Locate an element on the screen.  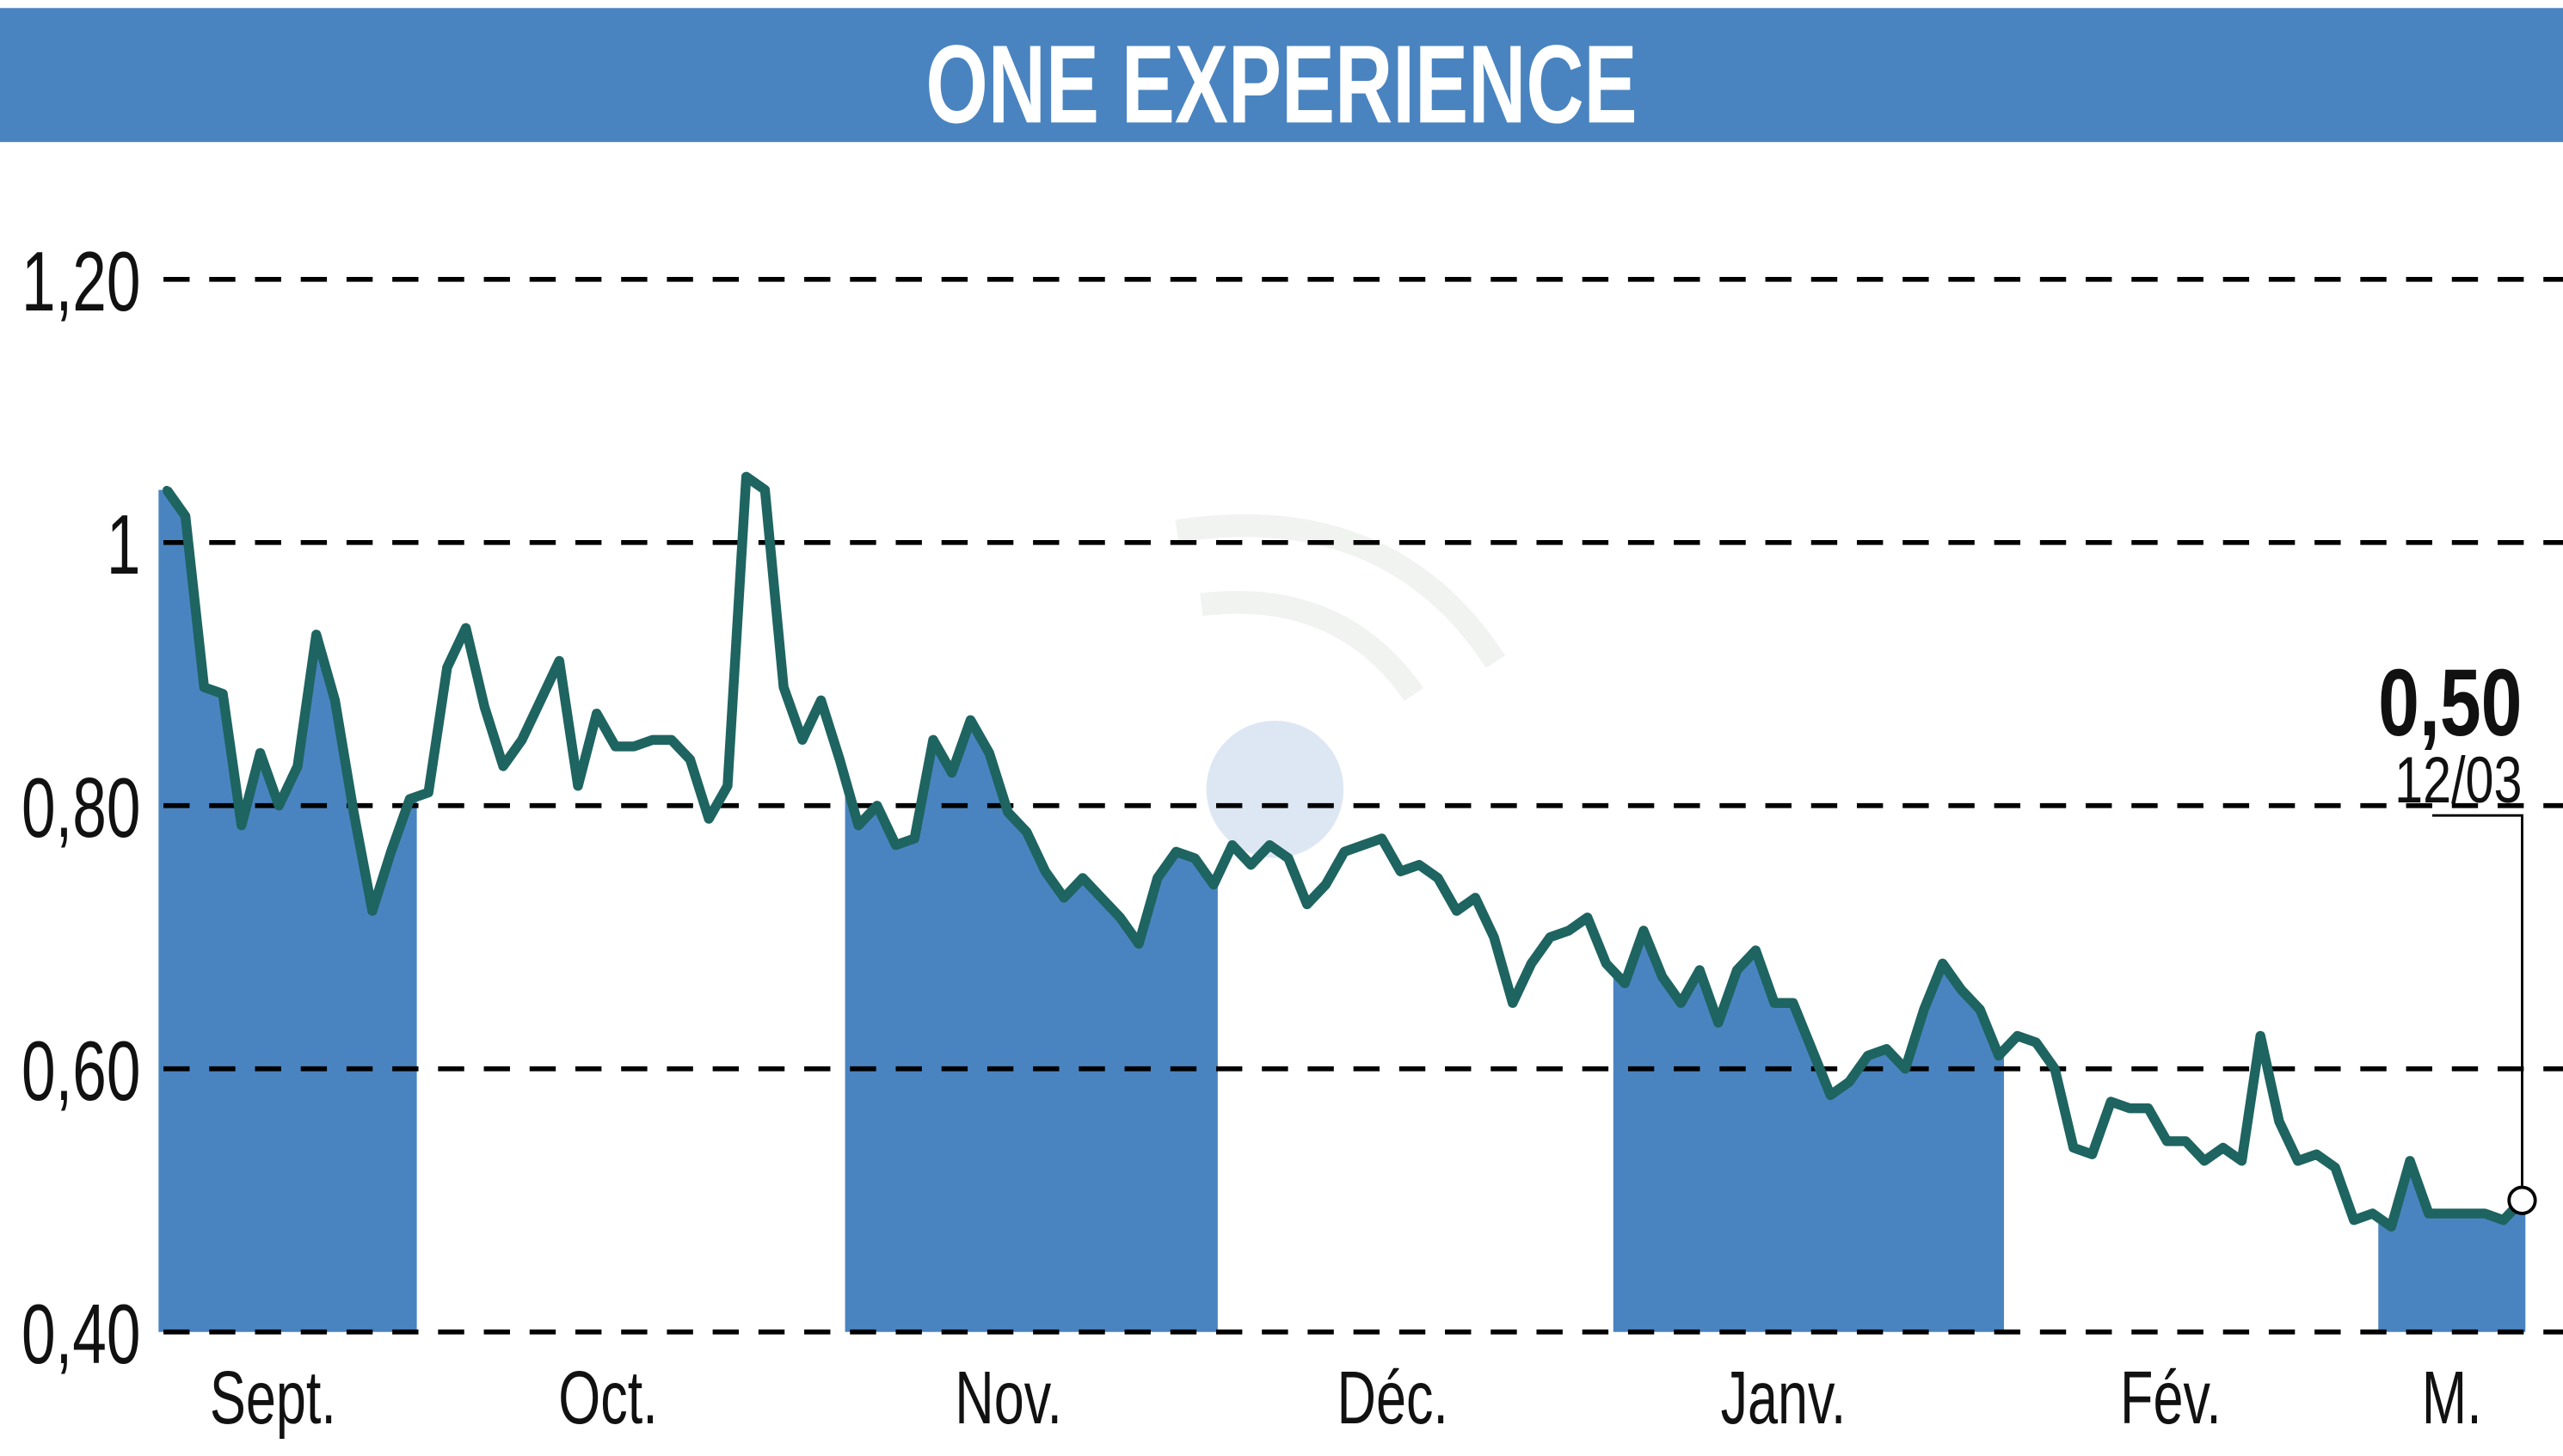
watermark-globe-icon is located at coordinates (1275, 789).